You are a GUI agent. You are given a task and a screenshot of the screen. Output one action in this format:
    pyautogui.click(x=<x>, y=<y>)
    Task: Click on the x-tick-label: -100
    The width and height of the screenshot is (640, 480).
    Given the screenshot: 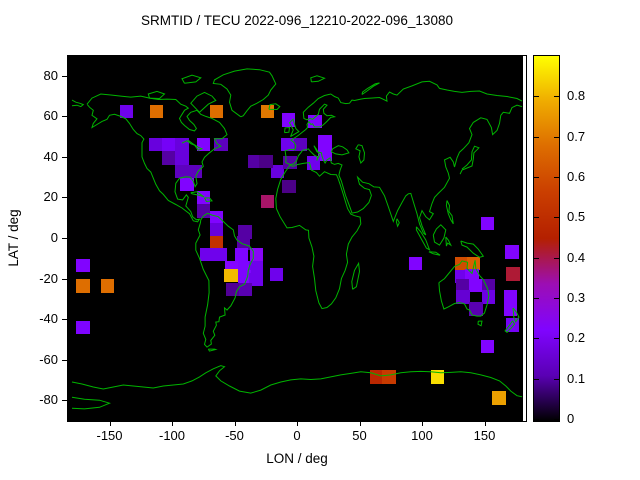 What is the action you would take?
    pyautogui.click(x=172, y=435)
    